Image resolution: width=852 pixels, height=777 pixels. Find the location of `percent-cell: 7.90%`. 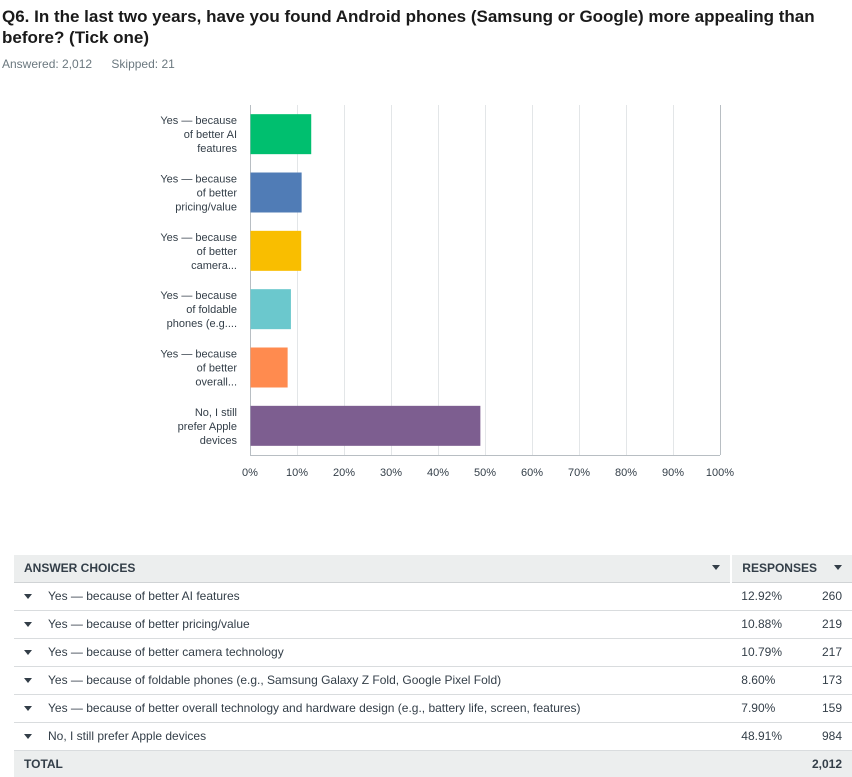

percent-cell: 7.90% is located at coordinates (761, 708).